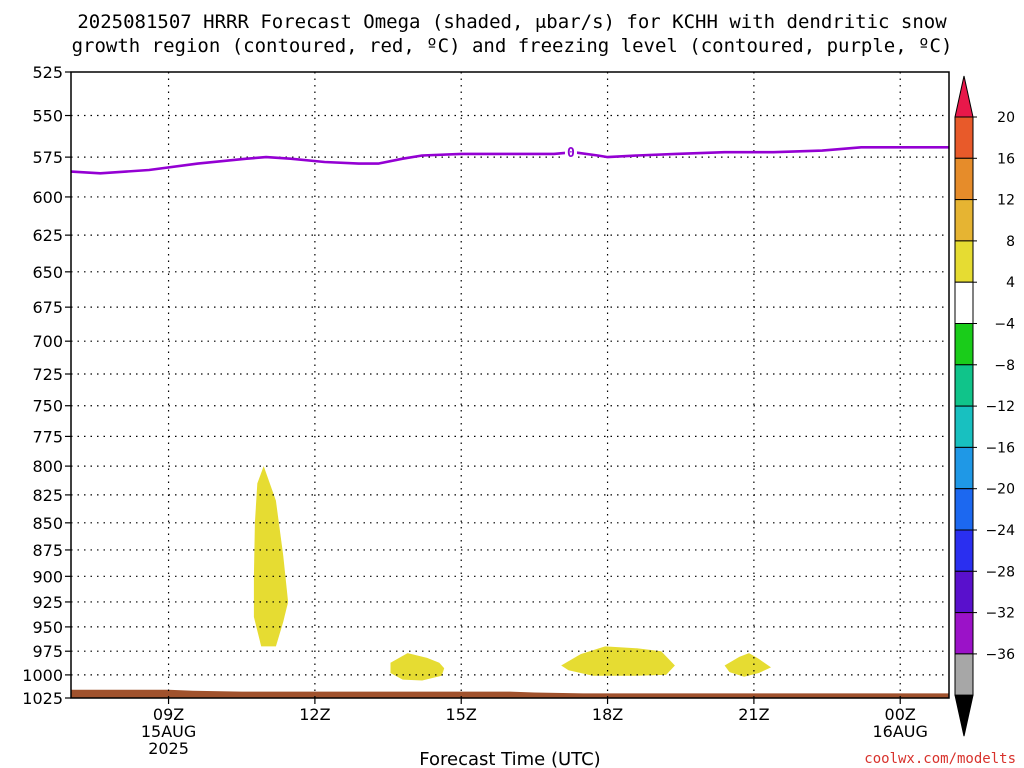 Image resolution: width=1024 pixels, height=768 pixels. Describe the element at coordinates (47, 72) in the screenshot. I see `y-tick-label-525: 525` at that location.